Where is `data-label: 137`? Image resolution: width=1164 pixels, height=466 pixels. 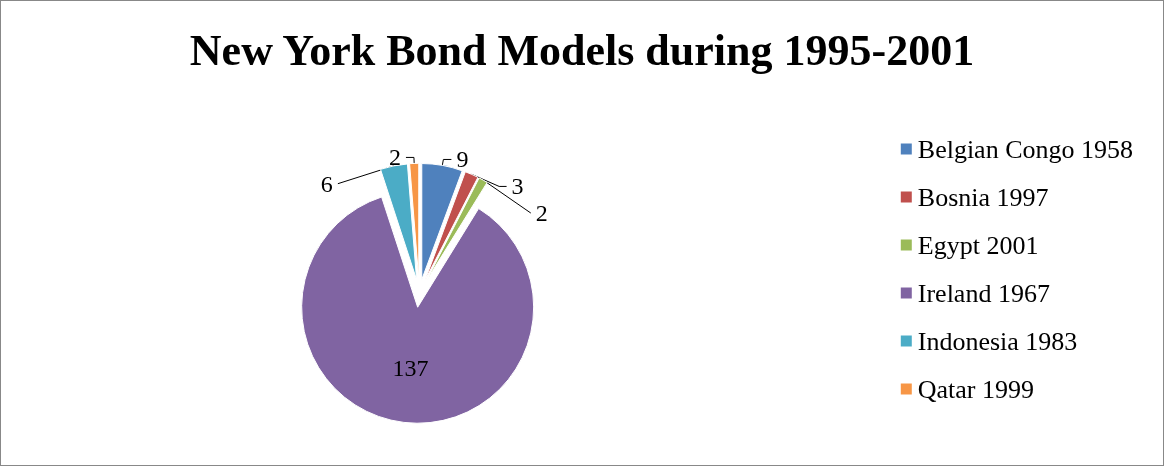
data-label: 137 is located at coordinates (410, 367).